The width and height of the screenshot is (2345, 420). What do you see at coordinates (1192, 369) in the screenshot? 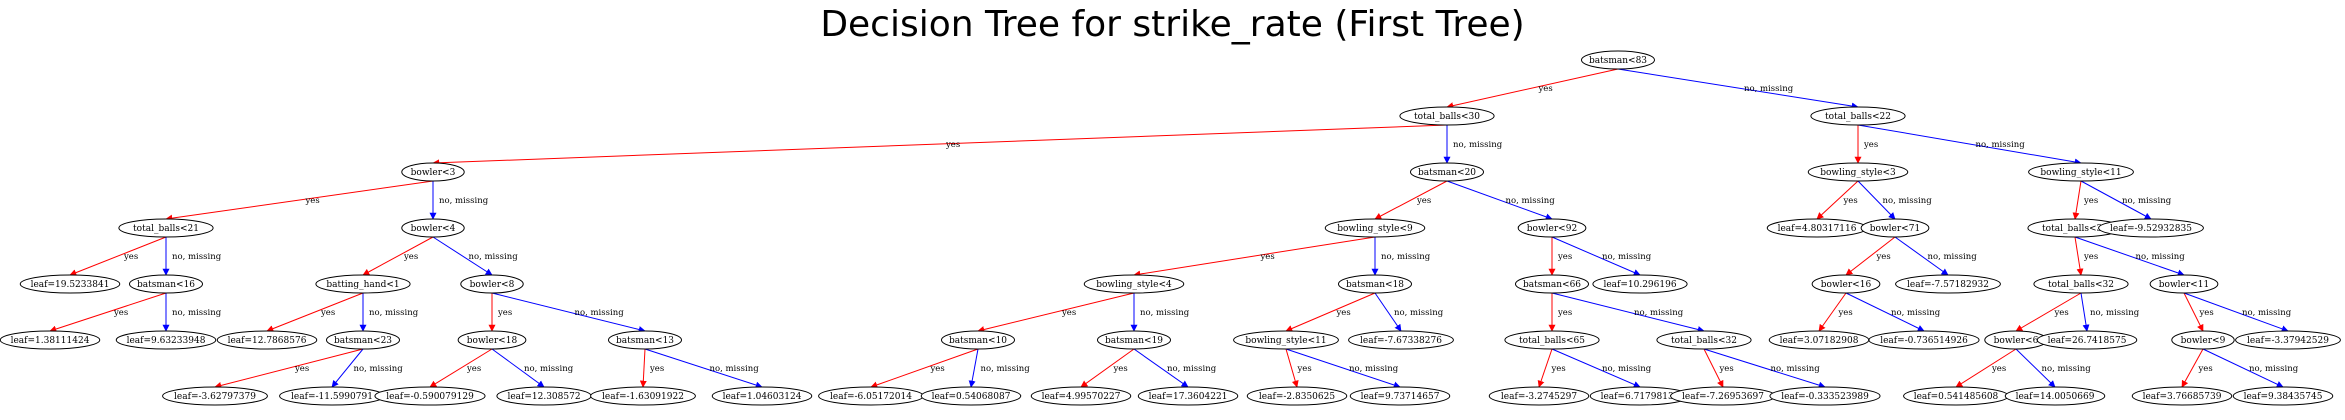
I see `edge-label-n34-n54: no, missing` at bounding box center [1192, 369].